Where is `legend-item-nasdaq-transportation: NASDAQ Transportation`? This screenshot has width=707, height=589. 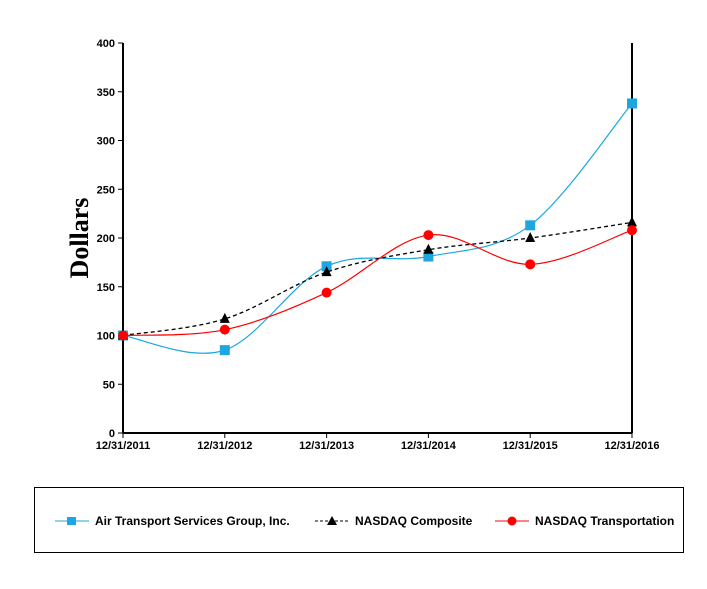 legend-item-nasdaq-transportation: NASDAQ Transportation is located at coordinates (584, 521).